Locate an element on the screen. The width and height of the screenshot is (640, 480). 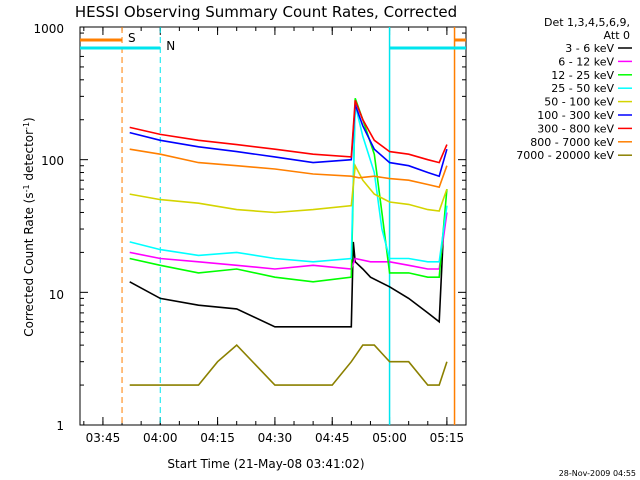
x-tick-label: 03:45 is located at coordinates (103, 438).